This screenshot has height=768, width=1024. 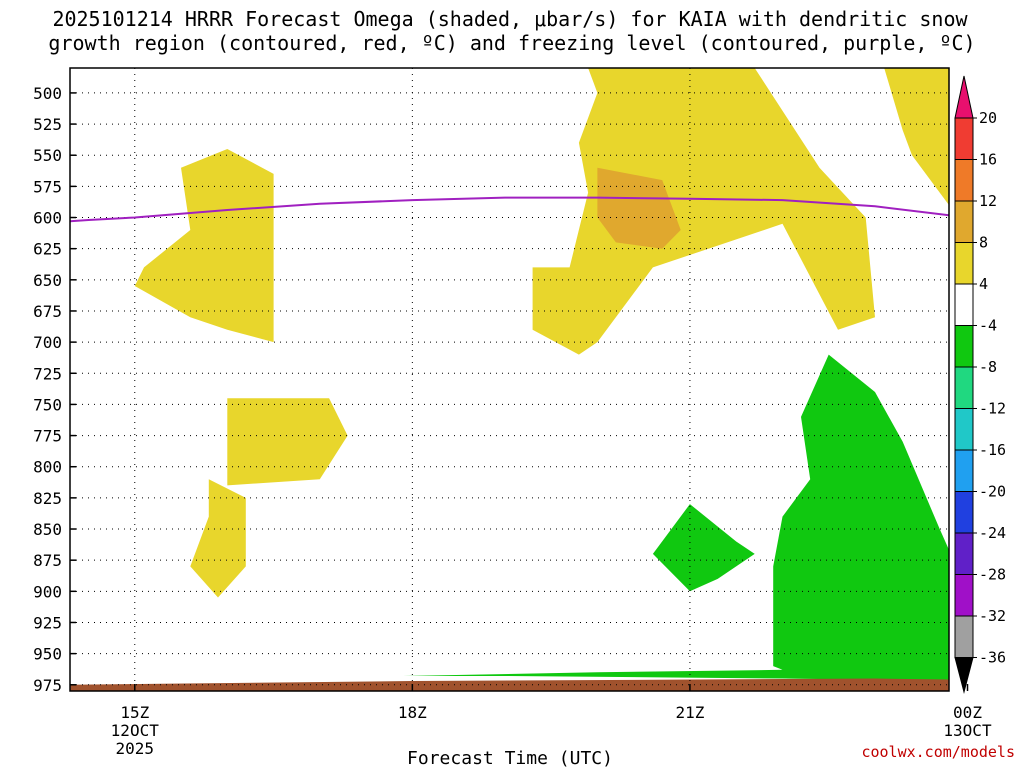 What do you see at coordinates (47, 498) in the screenshot?
I see `y-tick-label: 825` at bounding box center [47, 498].